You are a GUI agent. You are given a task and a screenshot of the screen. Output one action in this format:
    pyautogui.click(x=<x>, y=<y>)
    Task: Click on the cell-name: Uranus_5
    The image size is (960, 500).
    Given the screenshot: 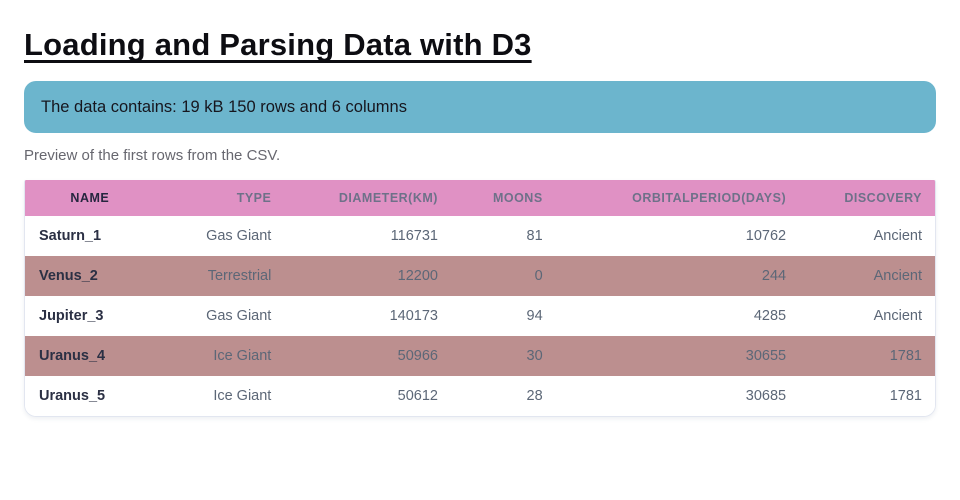 What is the action you would take?
    pyautogui.click(x=90, y=396)
    